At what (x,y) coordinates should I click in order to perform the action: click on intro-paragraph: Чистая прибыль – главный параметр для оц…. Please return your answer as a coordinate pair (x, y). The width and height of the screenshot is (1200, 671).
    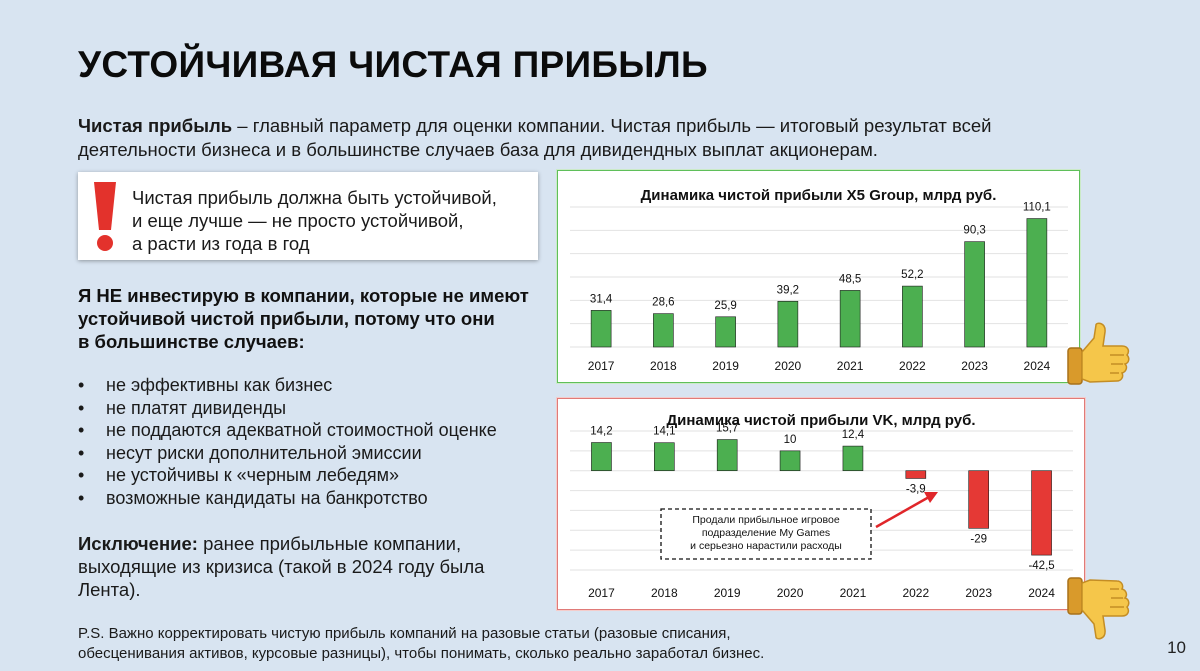
    Looking at the image, I should click on (578, 138).